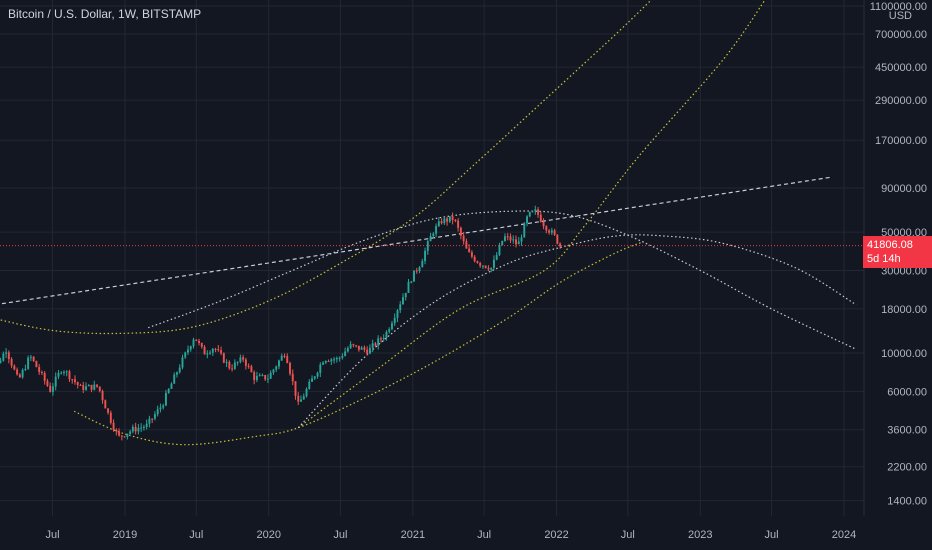 This screenshot has height=550, width=932. What do you see at coordinates (125, 535) in the screenshot?
I see `time-tick-label: 2019` at bounding box center [125, 535].